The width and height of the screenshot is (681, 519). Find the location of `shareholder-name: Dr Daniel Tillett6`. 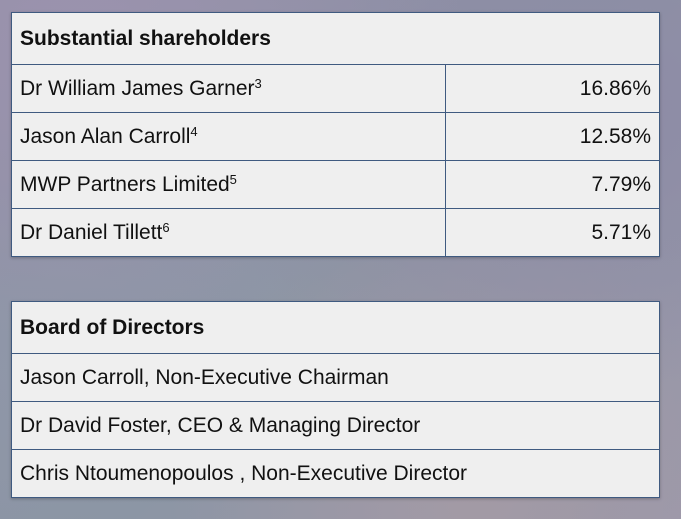

shareholder-name: Dr Daniel Tillett6 is located at coordinates (228, 232).